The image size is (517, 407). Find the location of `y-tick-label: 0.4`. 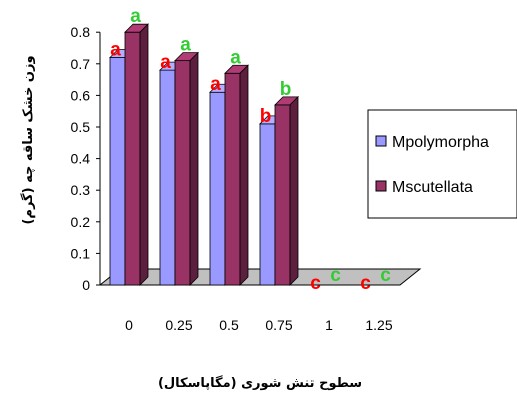

y-tick-label: 0.4 is located at coordinates (81, 159).